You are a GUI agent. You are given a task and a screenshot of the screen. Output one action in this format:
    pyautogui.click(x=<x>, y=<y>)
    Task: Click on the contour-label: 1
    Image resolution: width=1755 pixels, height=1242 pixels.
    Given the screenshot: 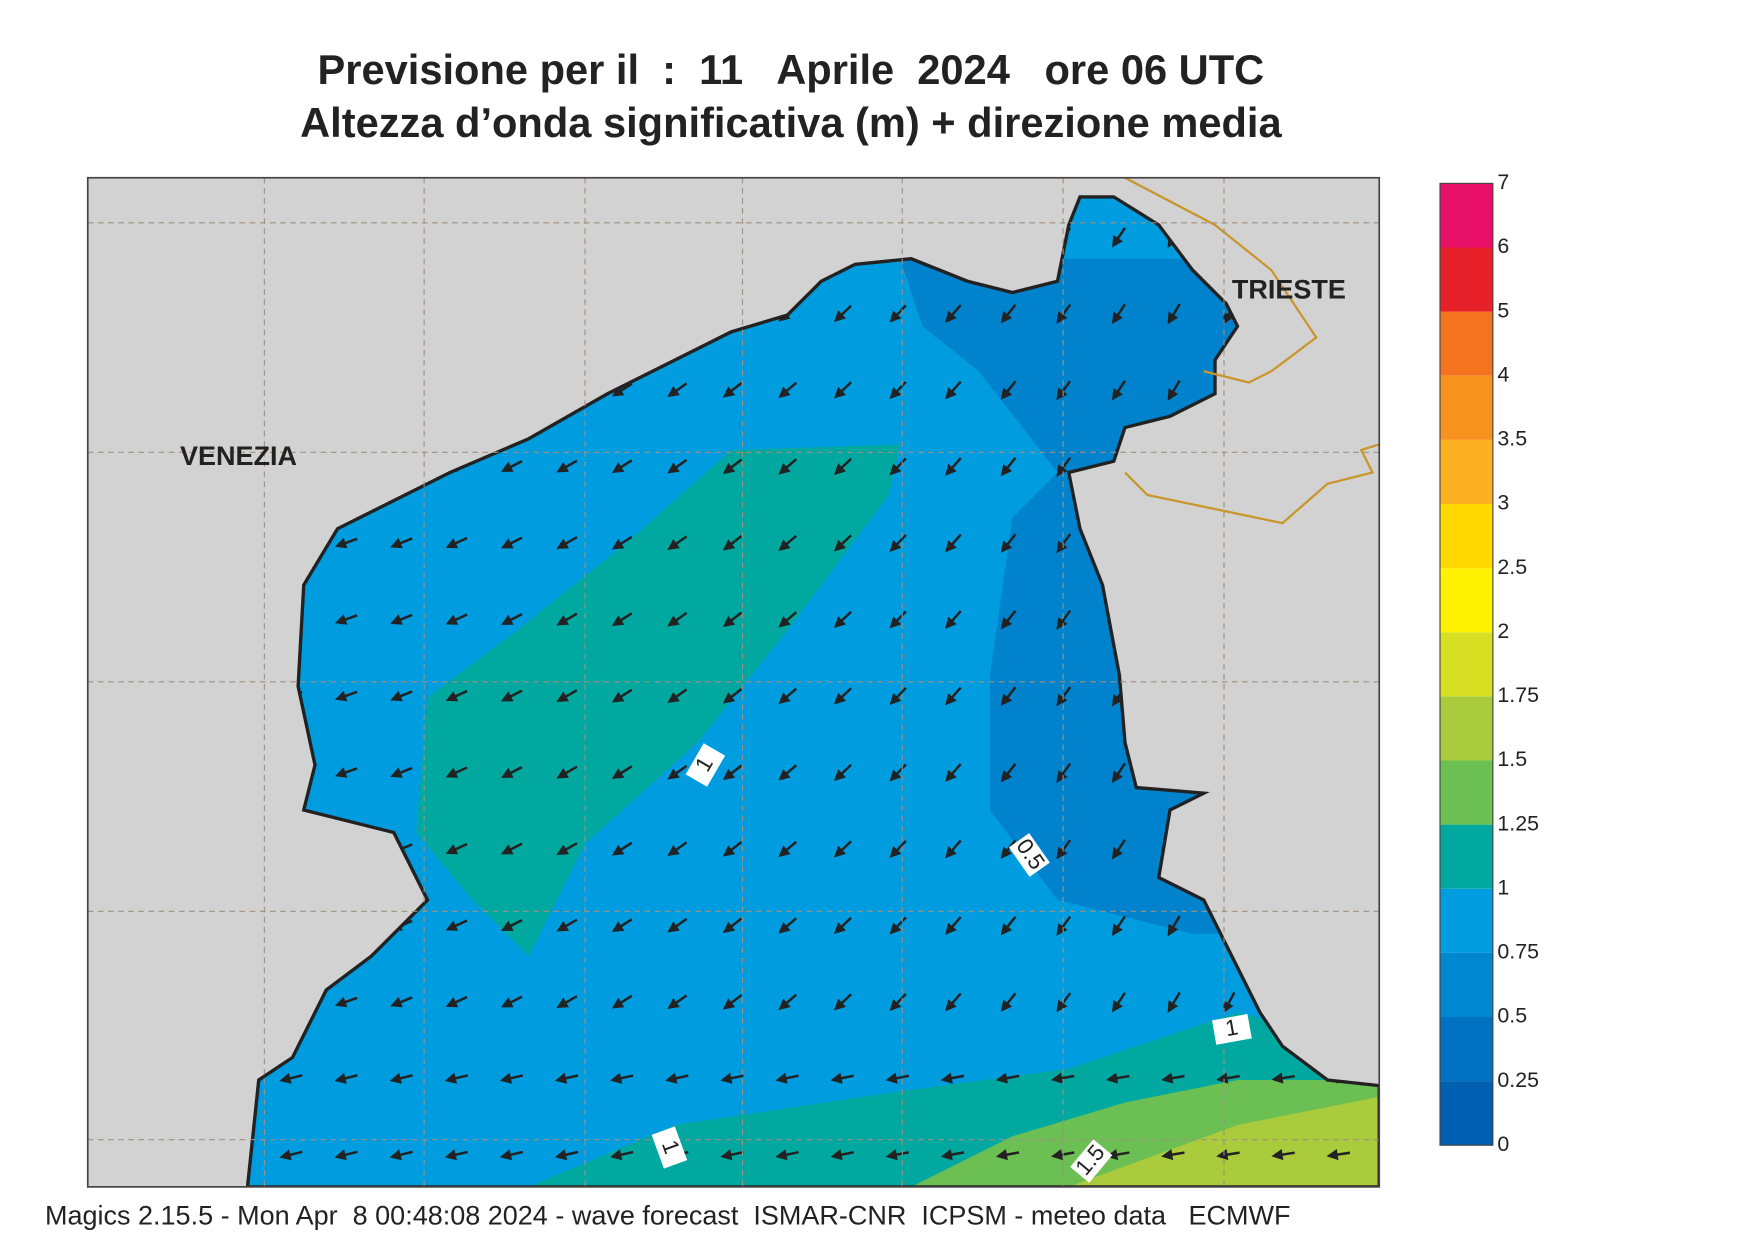 What is the action you would take?
    pyautogui.click(x=1231, y=1029)
    